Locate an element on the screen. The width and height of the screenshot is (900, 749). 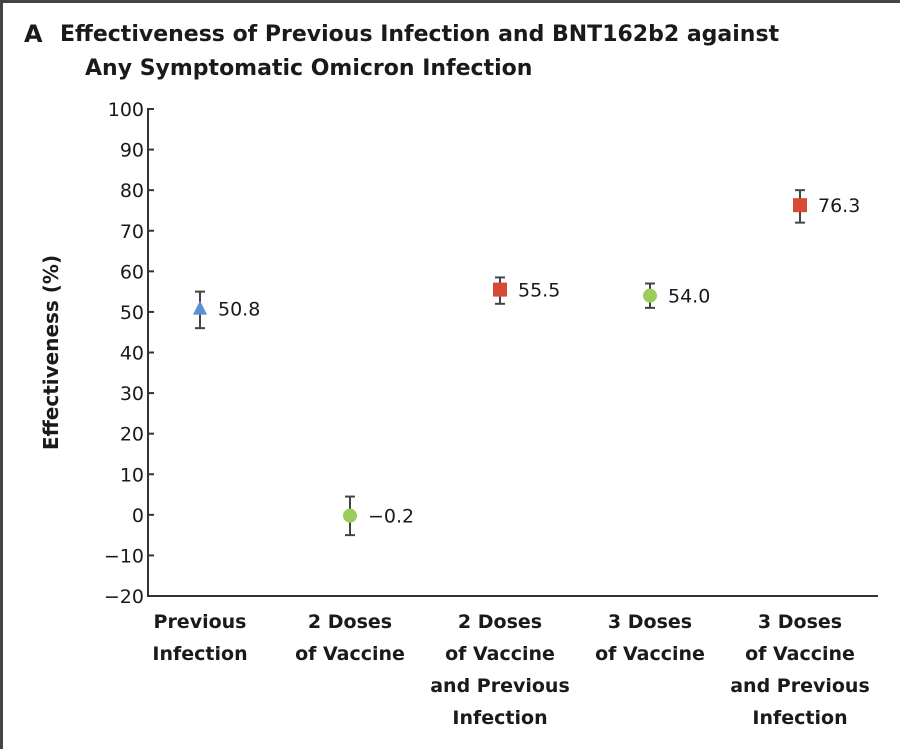
chart-title-line-2: Any Symptomatic Omicron Infection is located at coordinates (309, 68).